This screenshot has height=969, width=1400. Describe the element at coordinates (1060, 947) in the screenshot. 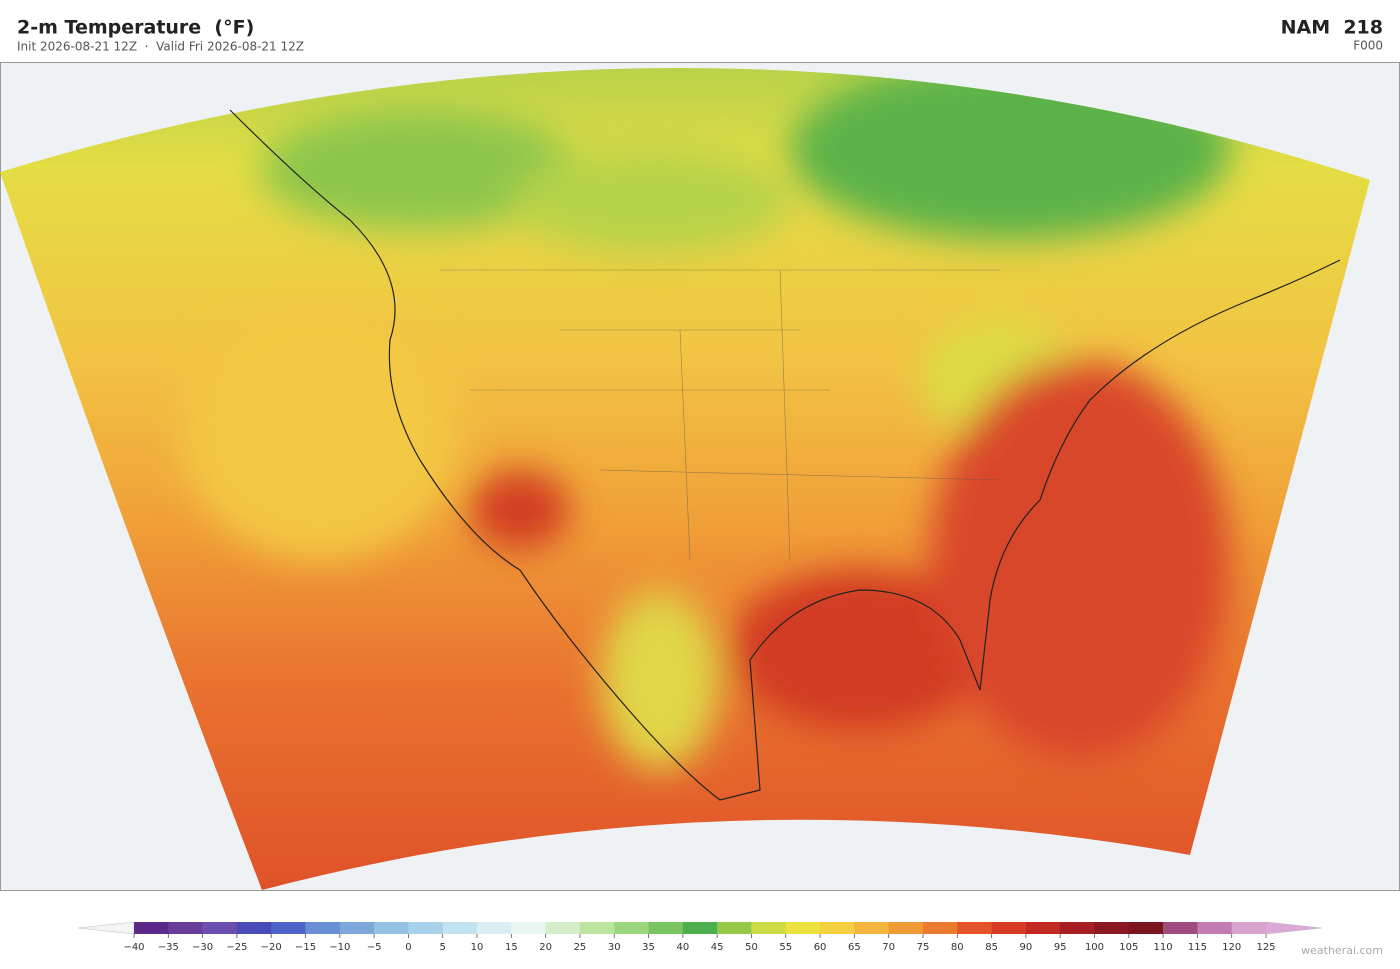

I see `colorbar-tick-label: 95` at that location.